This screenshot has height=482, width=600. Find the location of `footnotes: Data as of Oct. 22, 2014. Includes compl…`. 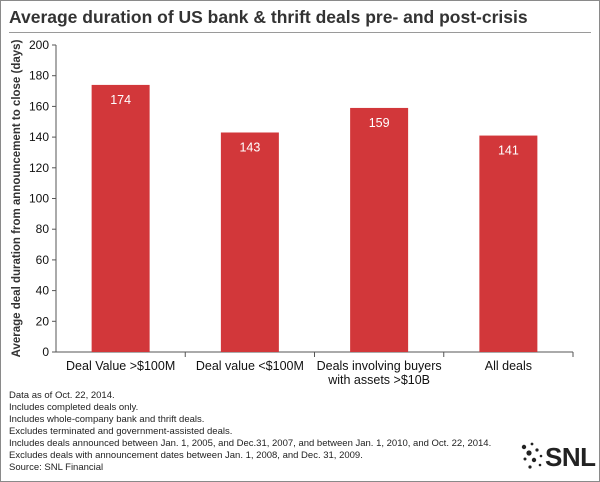

footnotes: Data as of Oct. 22, 2014. Includes compl… is located at coordinates (259, 432).